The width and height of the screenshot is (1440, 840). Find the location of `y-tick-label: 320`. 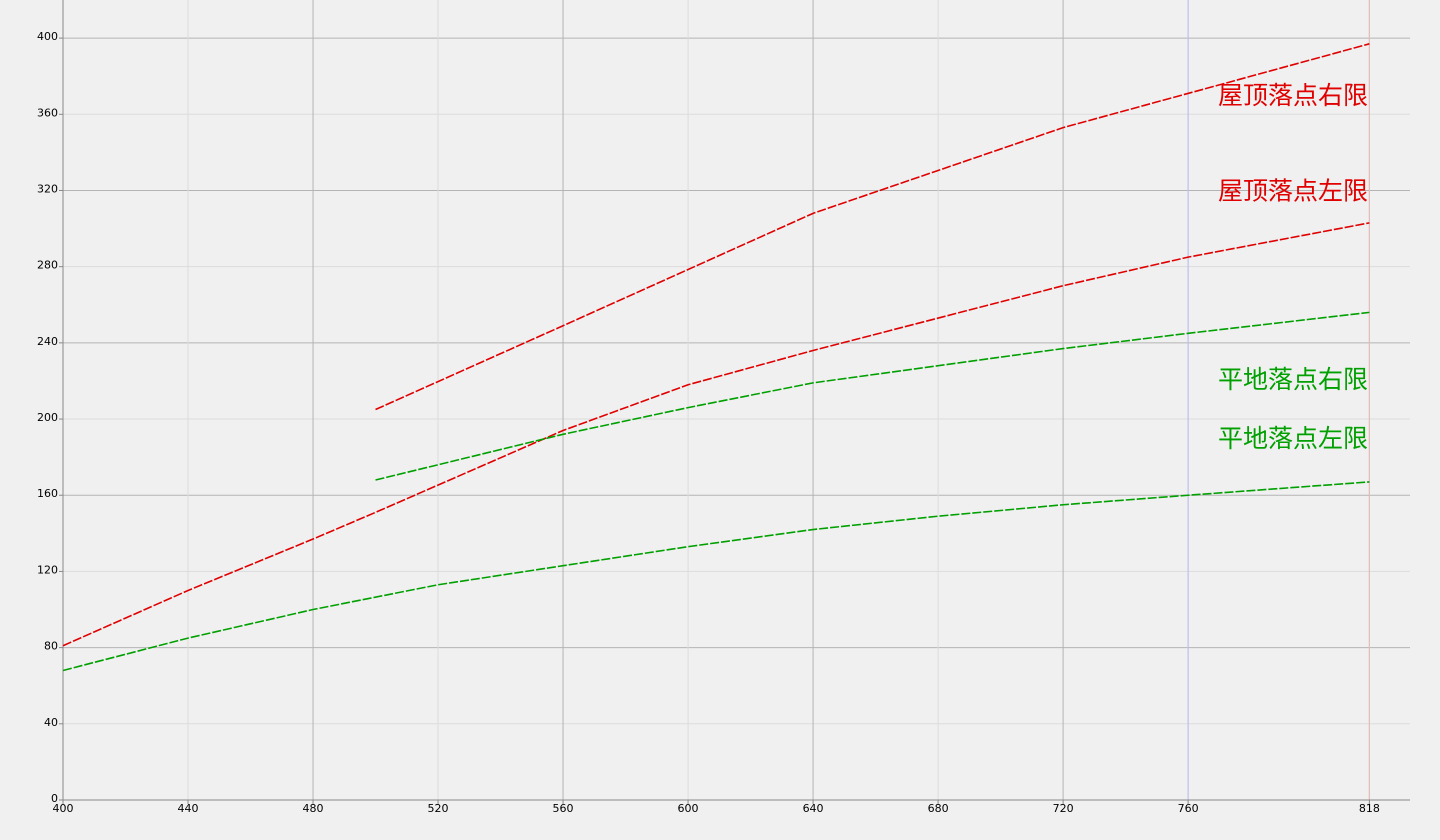

y-tick-label: 320 is located at coordinates (47, 188).